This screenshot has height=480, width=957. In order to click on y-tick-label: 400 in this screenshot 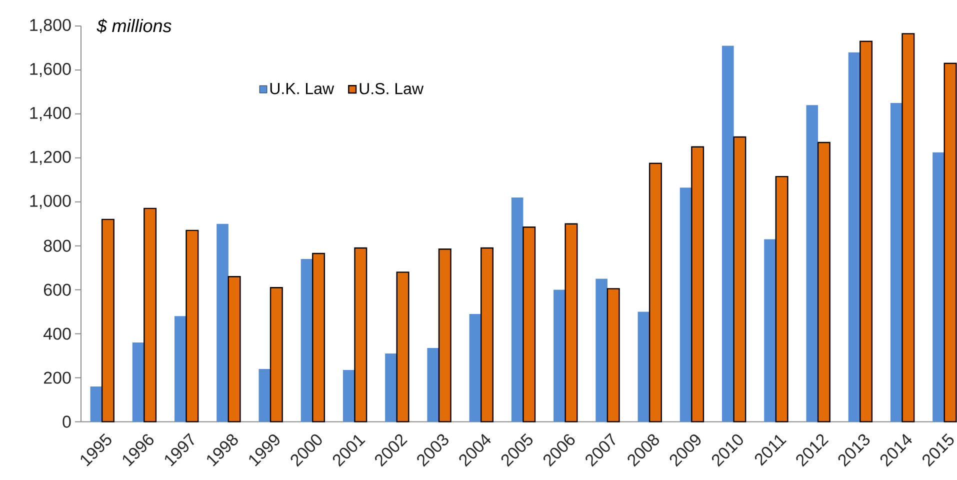, I will do `click(57, 334)`.